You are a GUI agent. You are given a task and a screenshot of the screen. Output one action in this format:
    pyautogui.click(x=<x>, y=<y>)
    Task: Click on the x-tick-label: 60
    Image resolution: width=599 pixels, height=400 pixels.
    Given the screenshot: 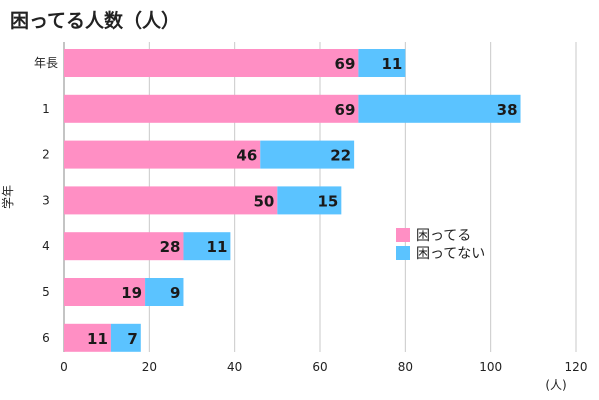 What is the action you would take?
    pyautogui.click(x=319, y=367)
    